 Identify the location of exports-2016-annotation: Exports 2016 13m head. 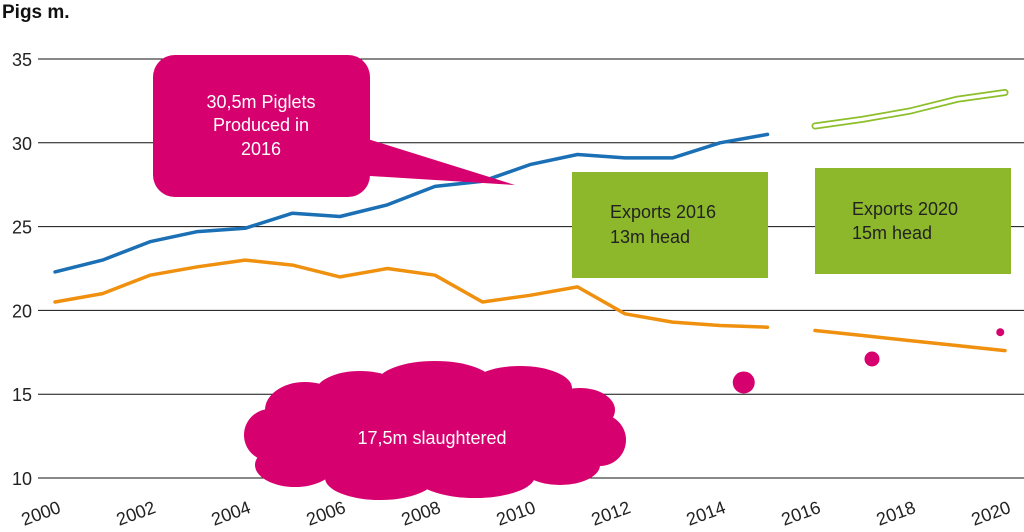
(670, 225).